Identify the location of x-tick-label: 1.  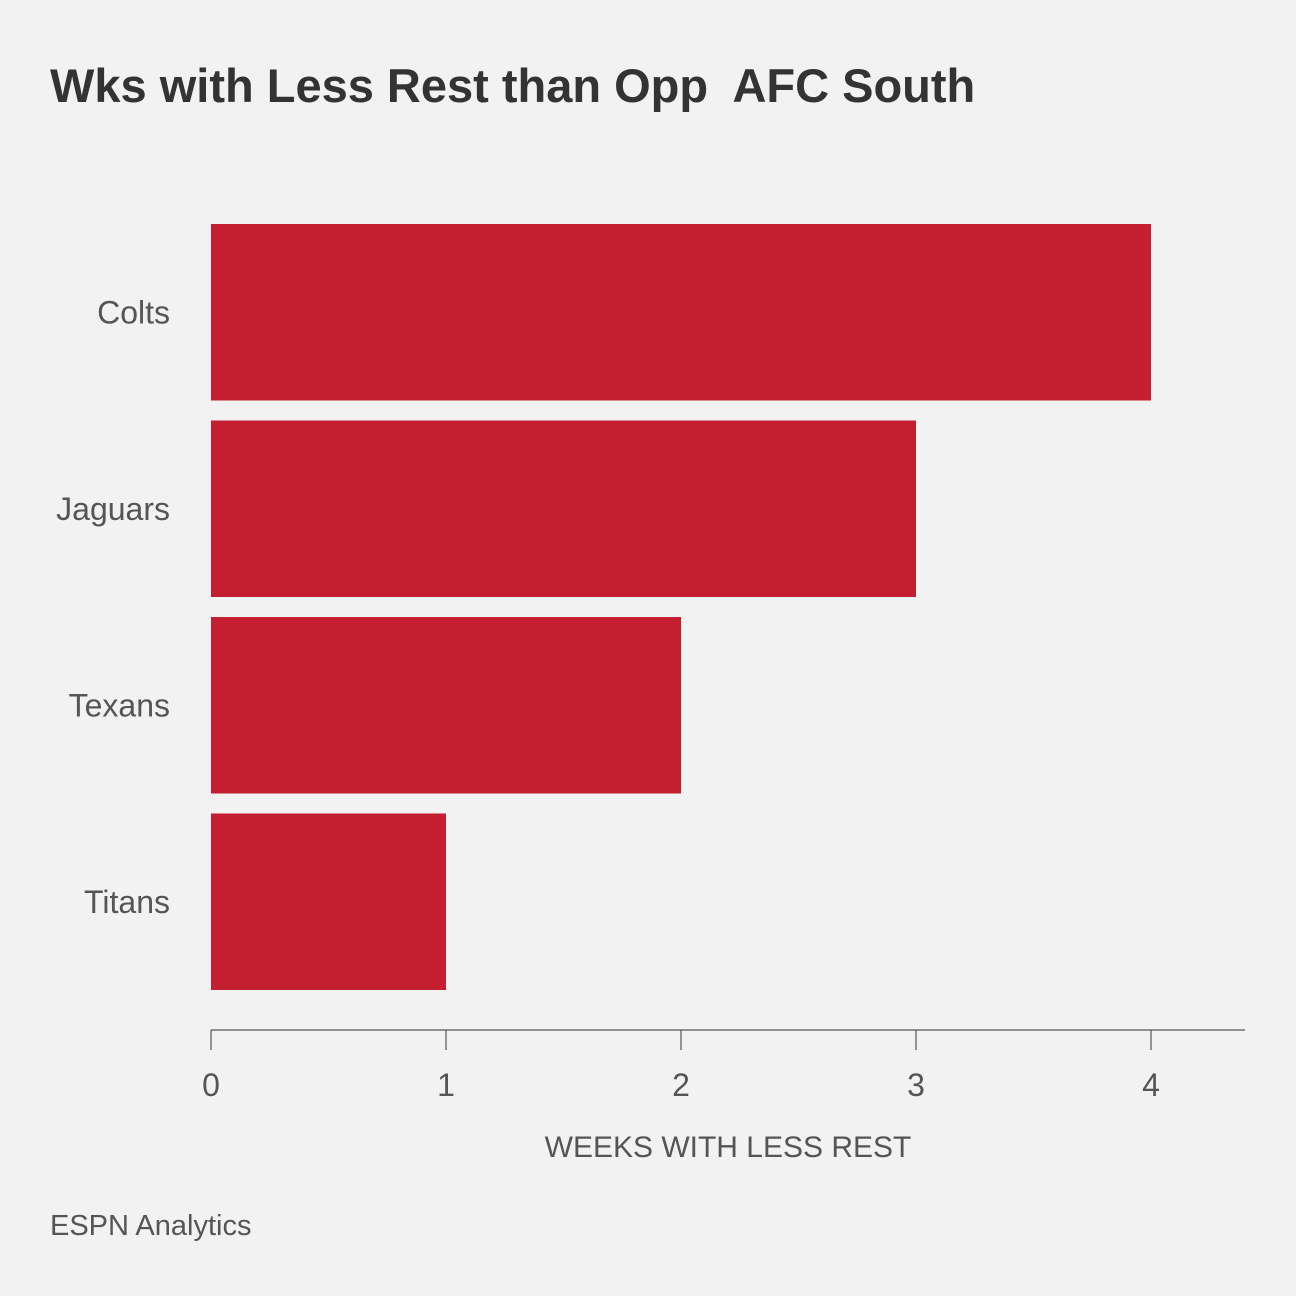
(446, 1085).